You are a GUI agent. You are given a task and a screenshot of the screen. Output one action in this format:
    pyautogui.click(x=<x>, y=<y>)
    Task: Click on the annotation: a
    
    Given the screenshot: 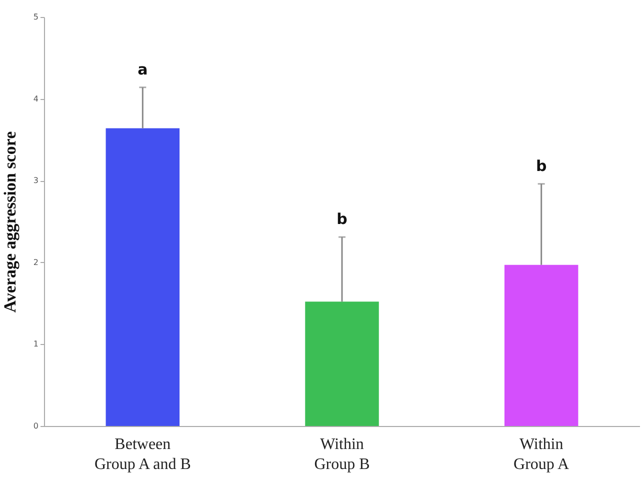 What is the action you would take?
    pyautogui.click(x=143, y=69)
    